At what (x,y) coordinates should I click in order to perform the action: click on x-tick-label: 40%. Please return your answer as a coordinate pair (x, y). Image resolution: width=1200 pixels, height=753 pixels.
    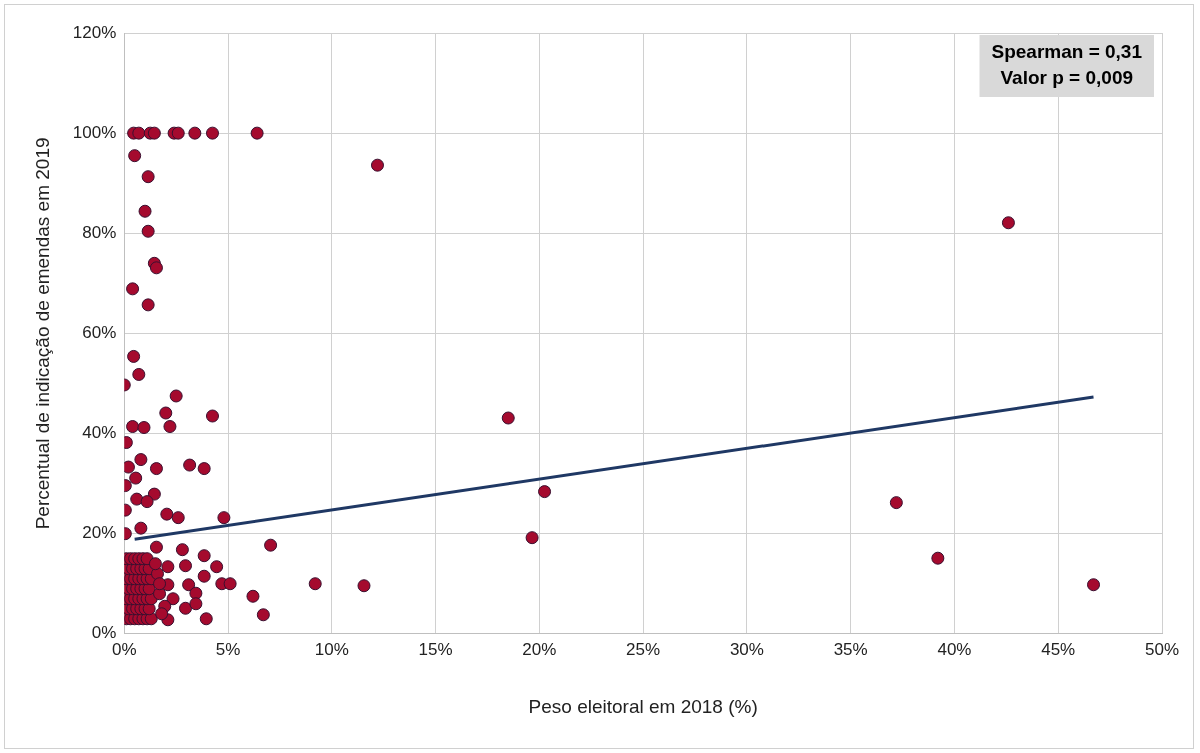
    Looking at the image, I should click on (954, 649).